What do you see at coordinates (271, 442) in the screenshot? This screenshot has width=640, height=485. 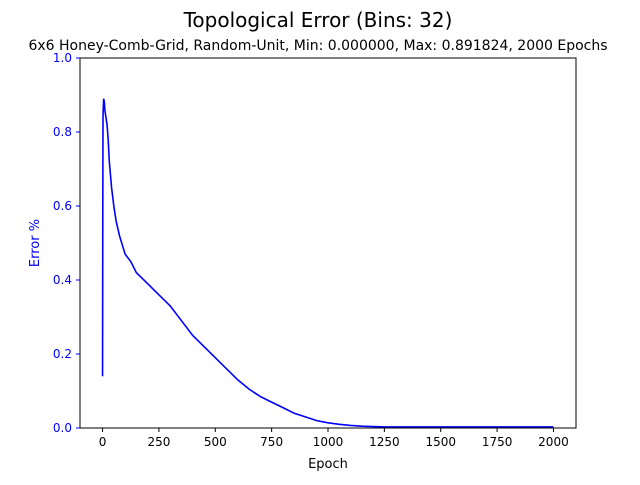 I see `x-tick-label: 750` at bounding box center [271, 442].